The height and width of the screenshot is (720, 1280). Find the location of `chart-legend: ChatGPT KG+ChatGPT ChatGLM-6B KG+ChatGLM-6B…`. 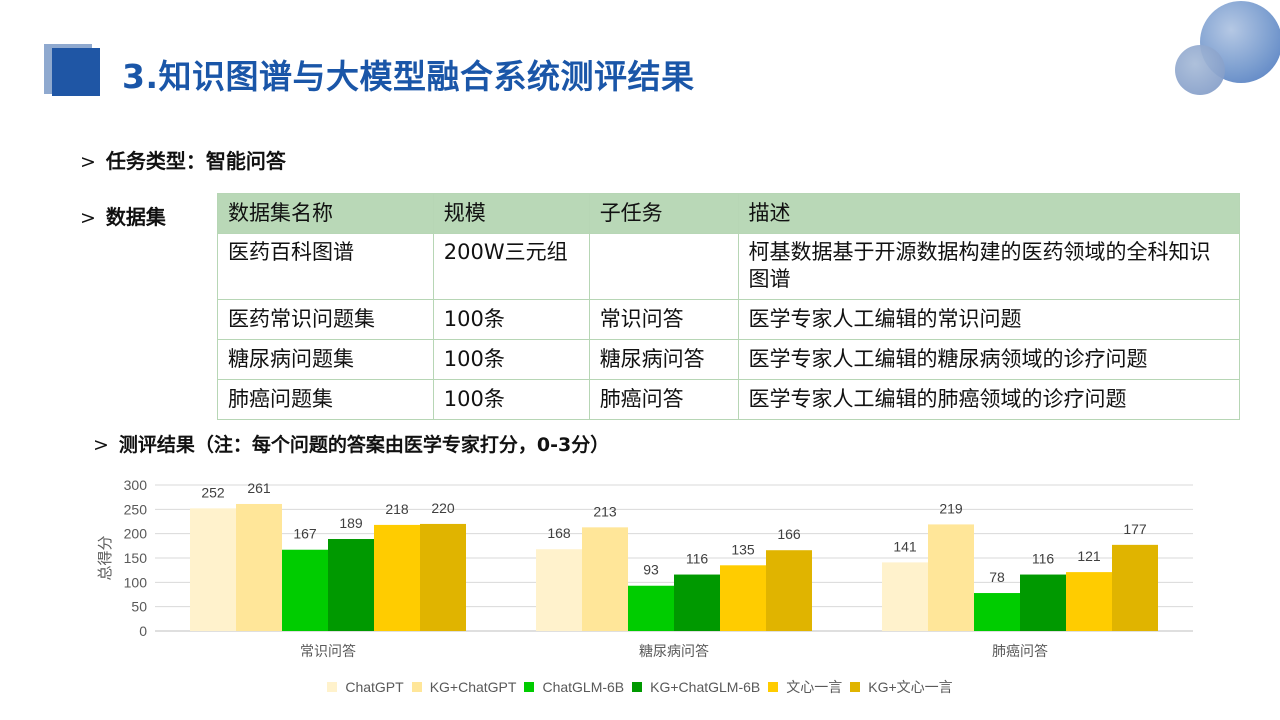

chart-legend: ChatGPT KG+ChatGPT ChatGLM-6B KG+ChatGLM-6B… is located at coordinates (640, 687).